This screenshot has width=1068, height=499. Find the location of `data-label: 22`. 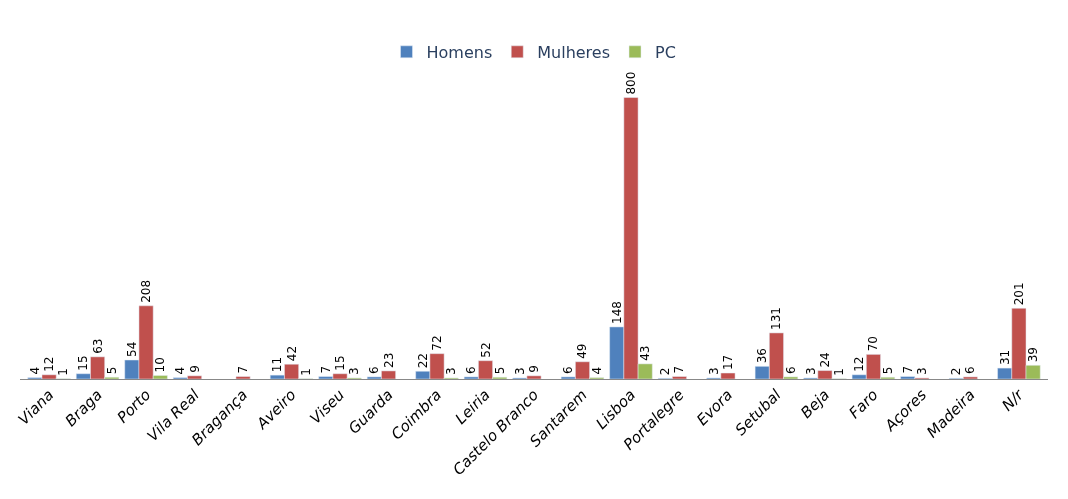

data-label: 22 is located at coordinates (422, 360).